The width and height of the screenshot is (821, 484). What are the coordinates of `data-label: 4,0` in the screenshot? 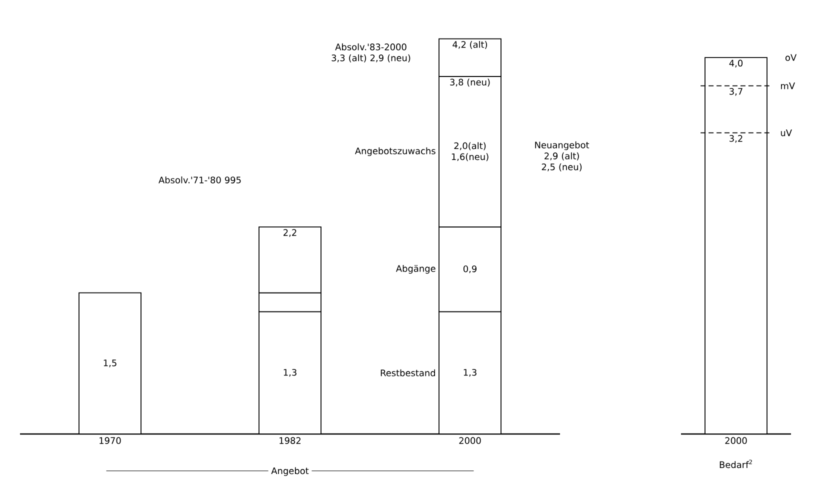 It's located at (736, 64).